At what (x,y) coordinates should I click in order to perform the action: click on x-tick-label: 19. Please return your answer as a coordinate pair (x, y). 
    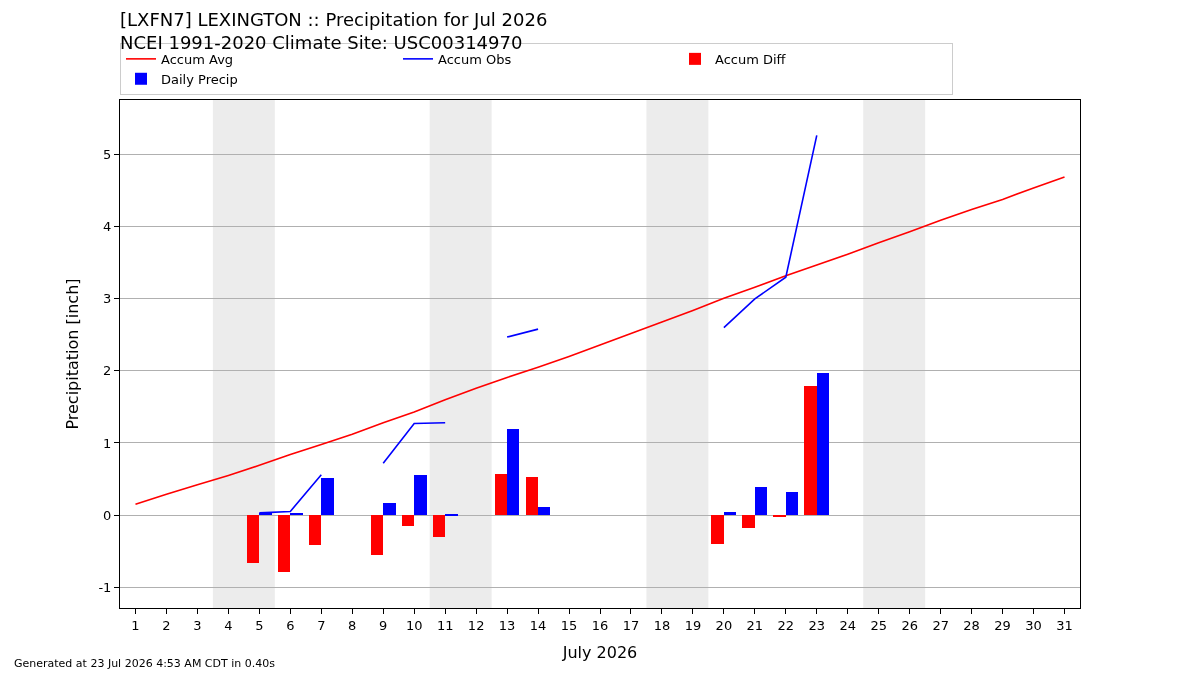
    Looking at the image, I should click on (693, 625).